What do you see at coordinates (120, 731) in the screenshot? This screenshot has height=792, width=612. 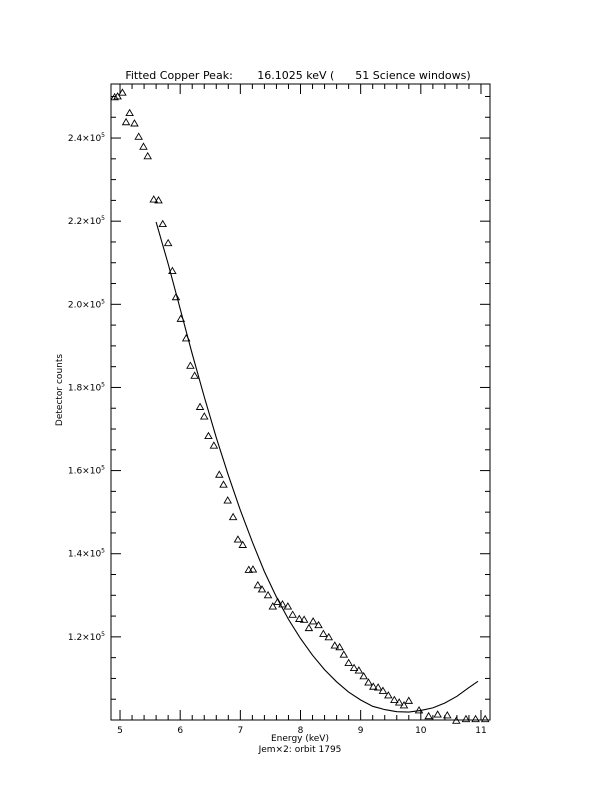 I see `x-tick-label: 5` at bounding box center [120, 731].